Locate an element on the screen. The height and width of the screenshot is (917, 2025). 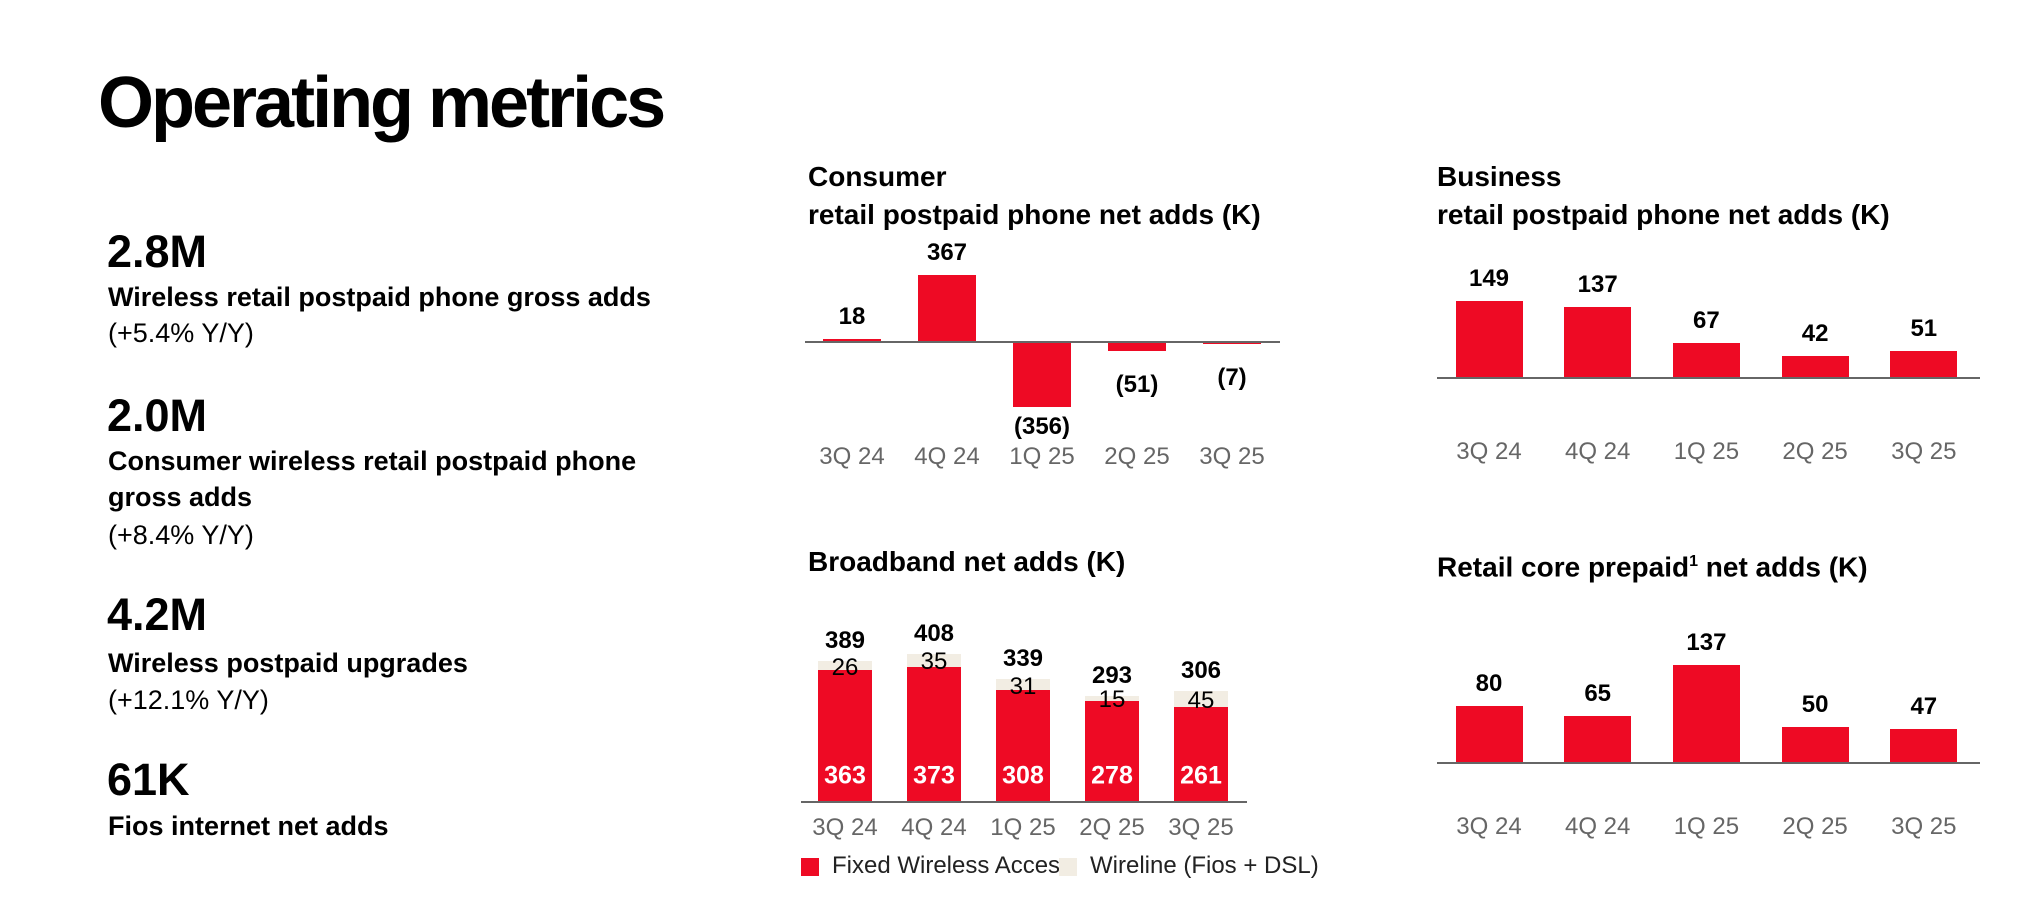
value-label-wireline: 35 is located at coordinates (934, 662).